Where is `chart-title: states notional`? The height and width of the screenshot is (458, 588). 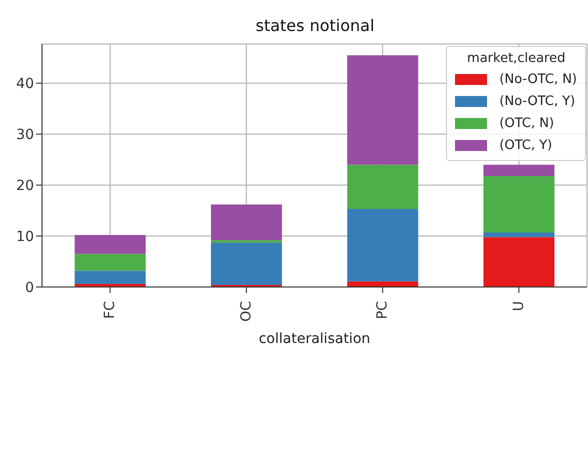
chart-title: states notional is located at coordinates (315, 25).